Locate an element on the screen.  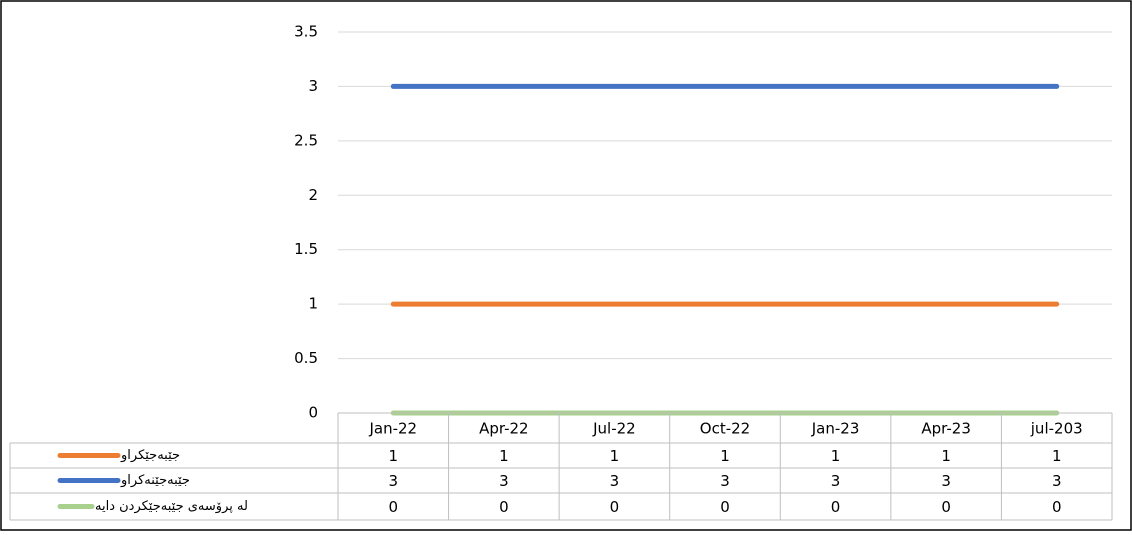
legend-label: جێبەجێنەکراو is located at coordinates (155, 480).